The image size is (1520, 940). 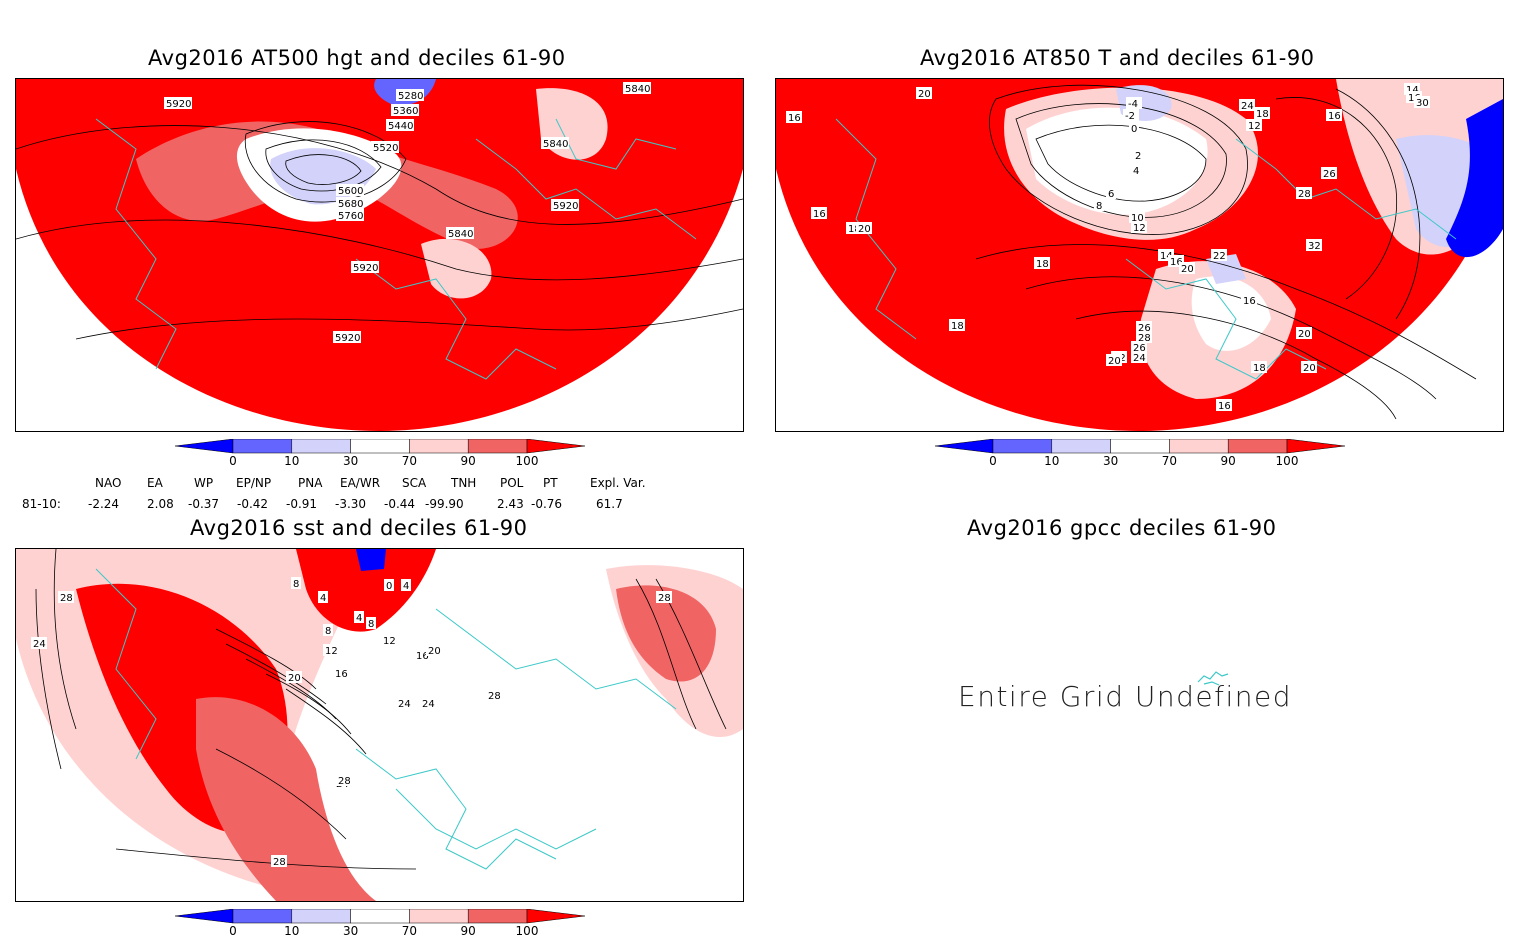 What do you see at coordinates (1259, 367) in the screenshot?
I see `contour-label: 18` at bounding box center [1259, 367].